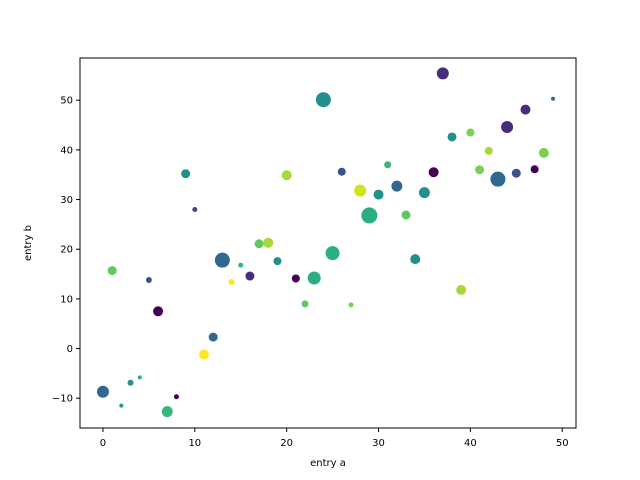 This screenshot has width=640, height=480. Describe the element at coordinates (328, 463) in the screenshot. I see `x-axis-label: entry a` at that location.